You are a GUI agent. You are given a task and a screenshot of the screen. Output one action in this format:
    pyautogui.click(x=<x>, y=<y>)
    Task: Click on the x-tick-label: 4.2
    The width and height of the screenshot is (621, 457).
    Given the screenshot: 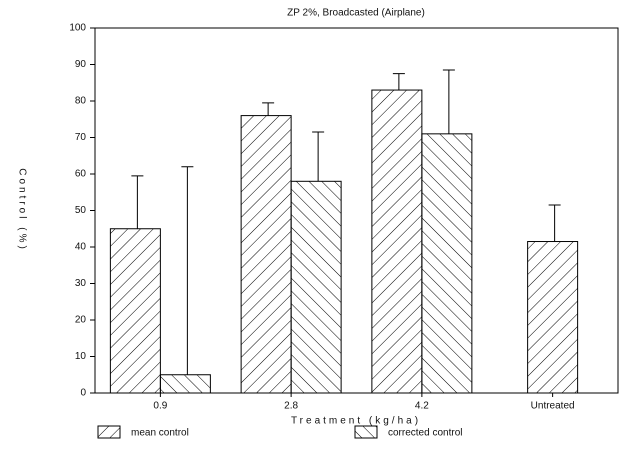 What is the action you would take?
    pyautogui.click(x=422, y=406)
    